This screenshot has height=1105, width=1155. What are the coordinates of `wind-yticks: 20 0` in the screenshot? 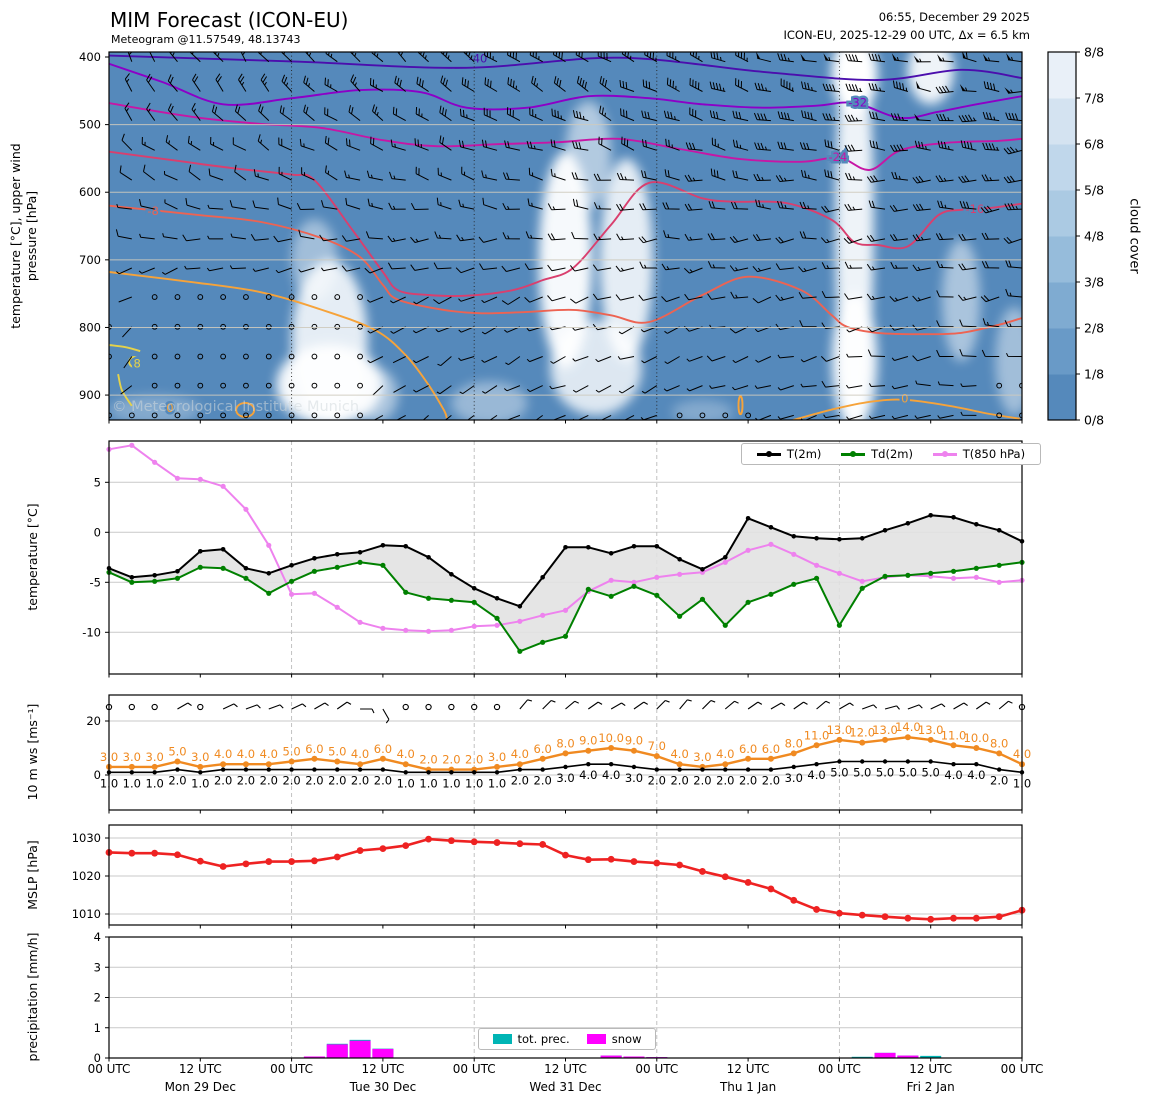 It's located at (97, 748).